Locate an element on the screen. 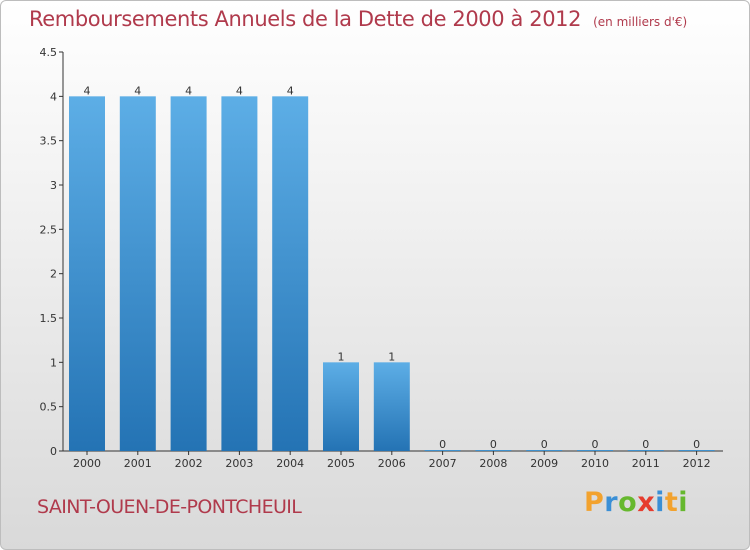 This screenshot has height=550, width=750. x-tick-label: 2004 is located at coordinates (290, 463).